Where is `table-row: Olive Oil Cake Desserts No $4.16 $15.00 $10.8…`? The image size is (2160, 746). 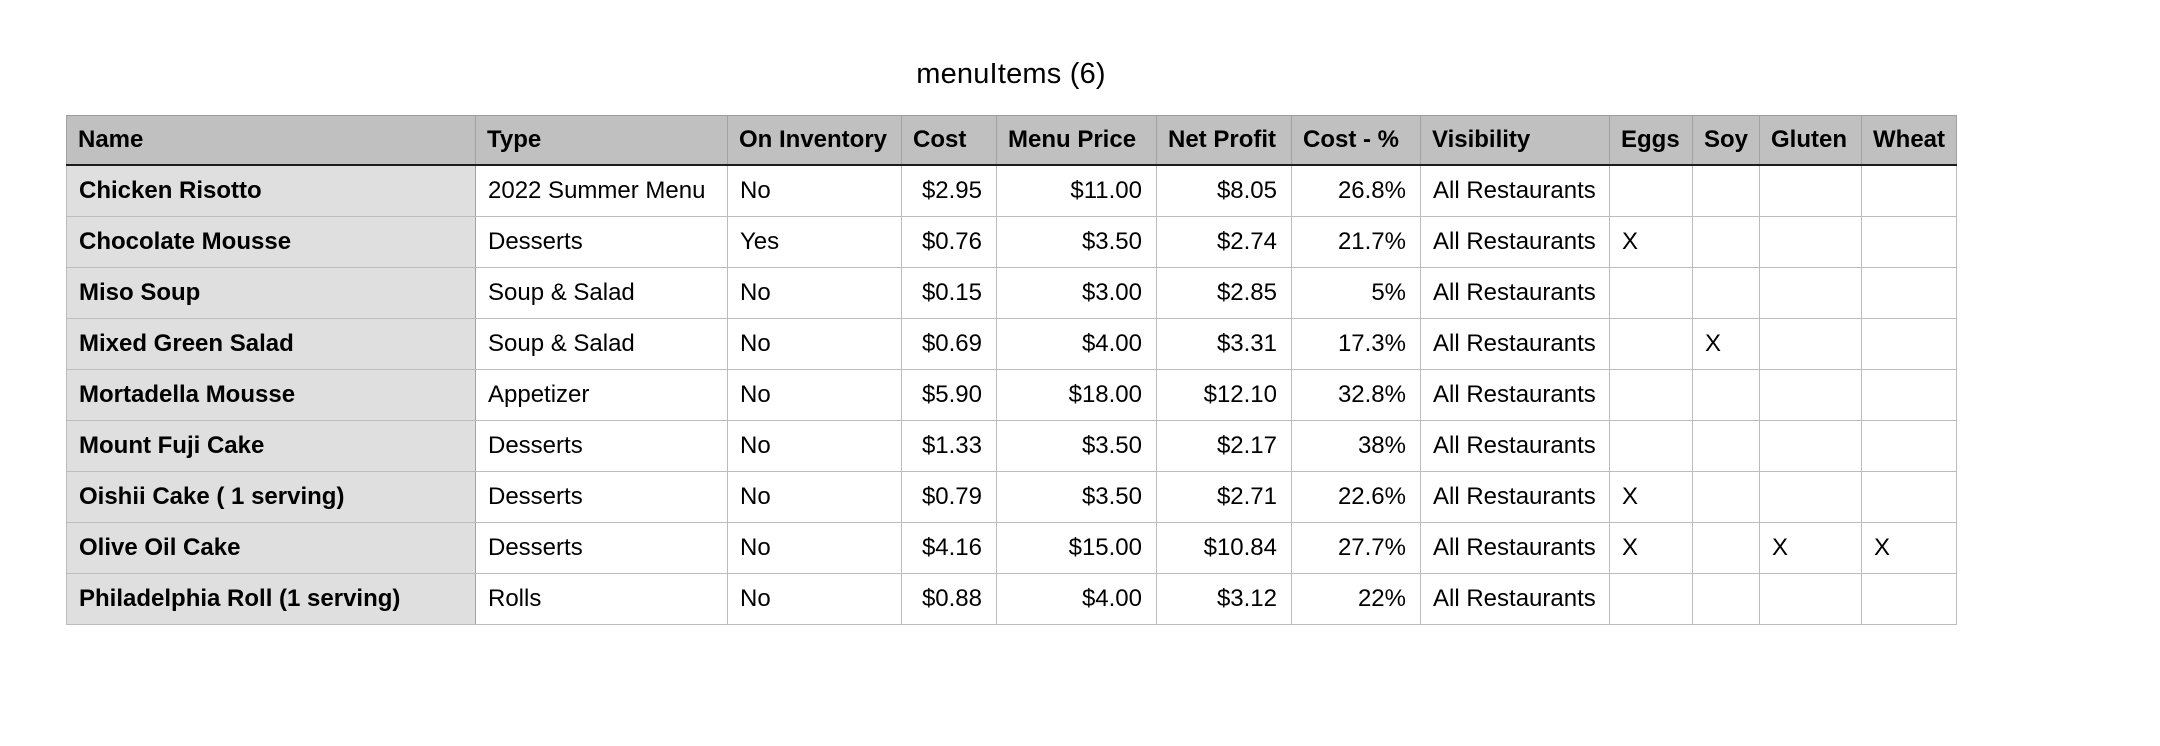 table-row: Olive Oil Cake Desserts No $4.16 $15.00 $10.8… is located at coordinates (1011, 548).